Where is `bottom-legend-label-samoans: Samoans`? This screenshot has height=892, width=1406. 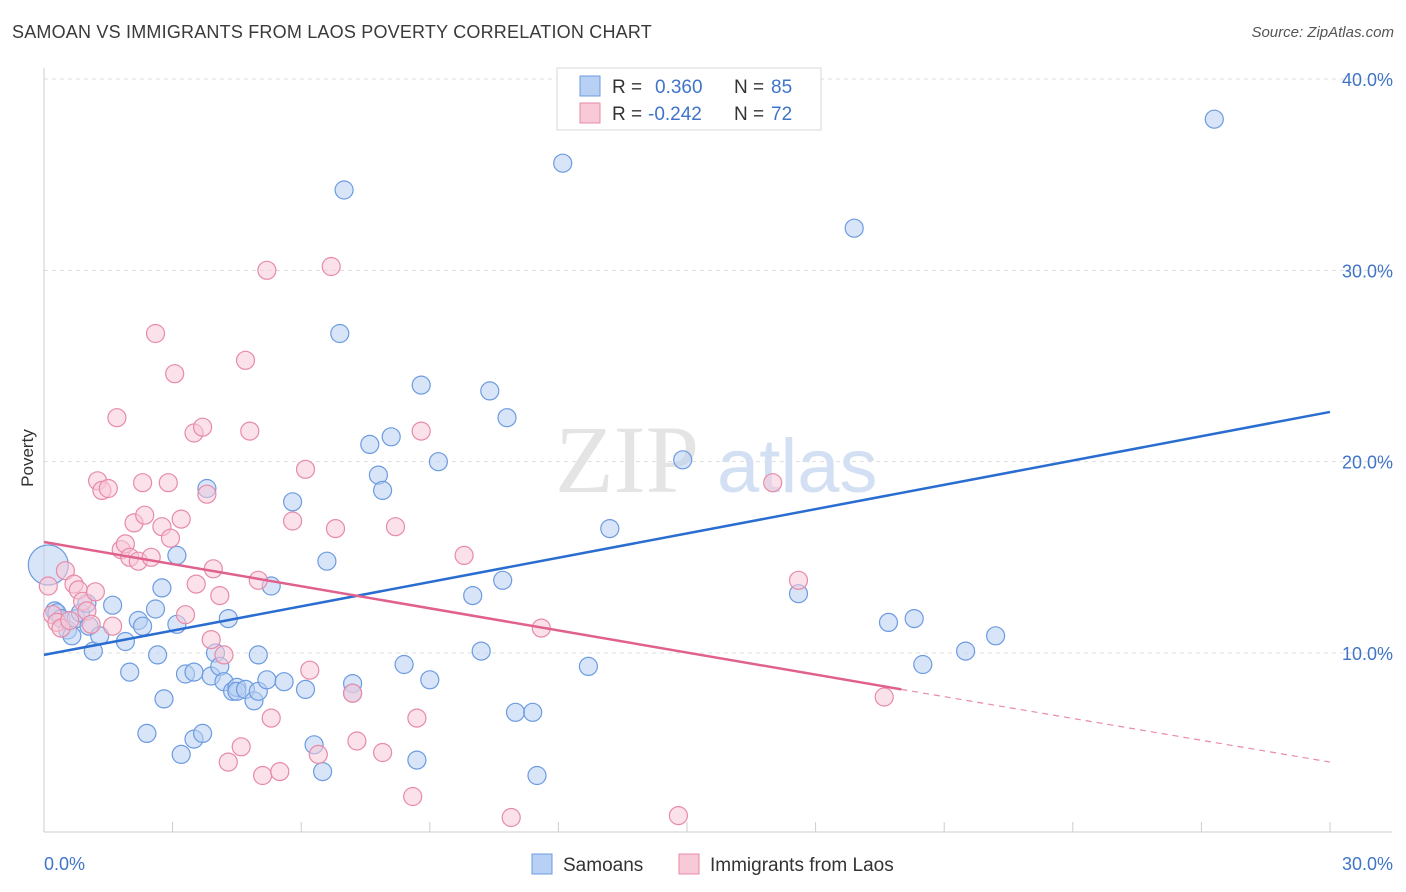
bottom-legend-label-samoans: Samoans is located at coordinates (603, 865).